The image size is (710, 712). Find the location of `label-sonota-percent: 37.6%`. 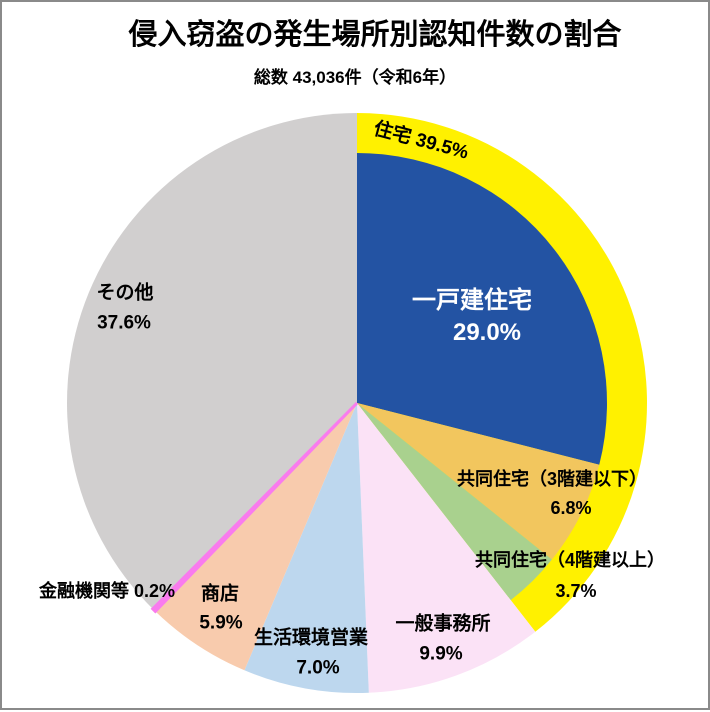

label-sonota-percent: 37.6% is located at coordinates (124, 323).